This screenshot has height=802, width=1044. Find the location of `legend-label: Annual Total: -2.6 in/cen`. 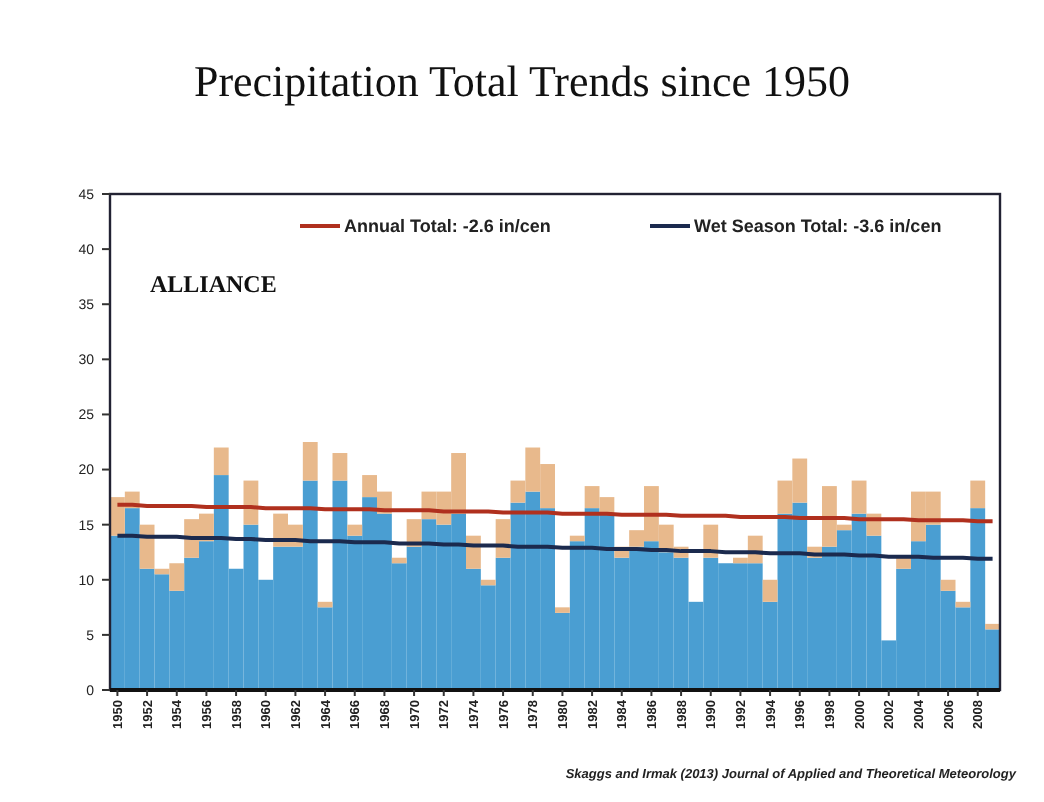

legend-label: Annual Total: -2.6 in/cen is located at coordinates (447, 226).